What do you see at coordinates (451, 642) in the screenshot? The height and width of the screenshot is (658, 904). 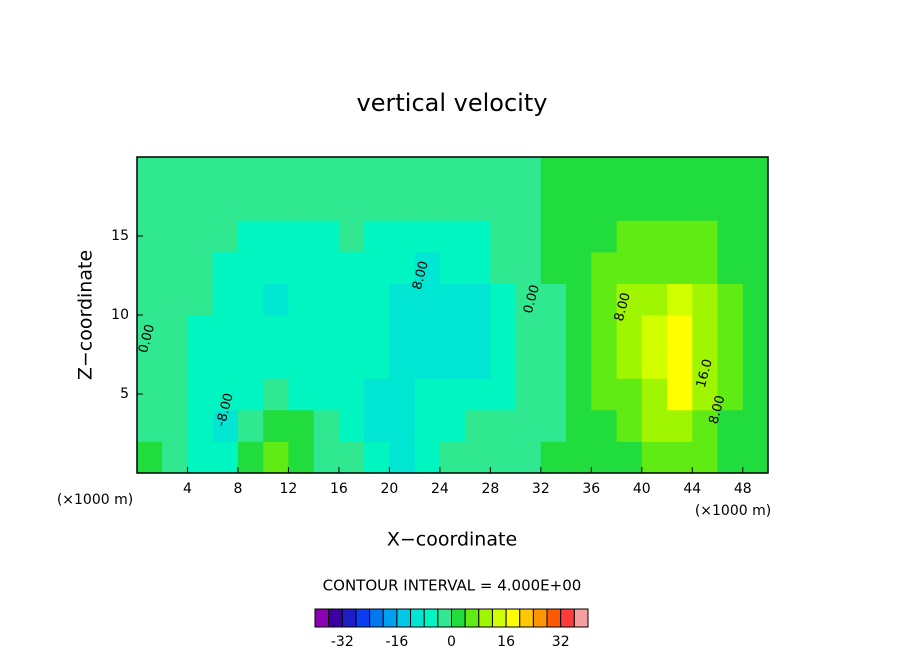 I see `colorbar-tick-label: 0` at bounding box center [451, 642].